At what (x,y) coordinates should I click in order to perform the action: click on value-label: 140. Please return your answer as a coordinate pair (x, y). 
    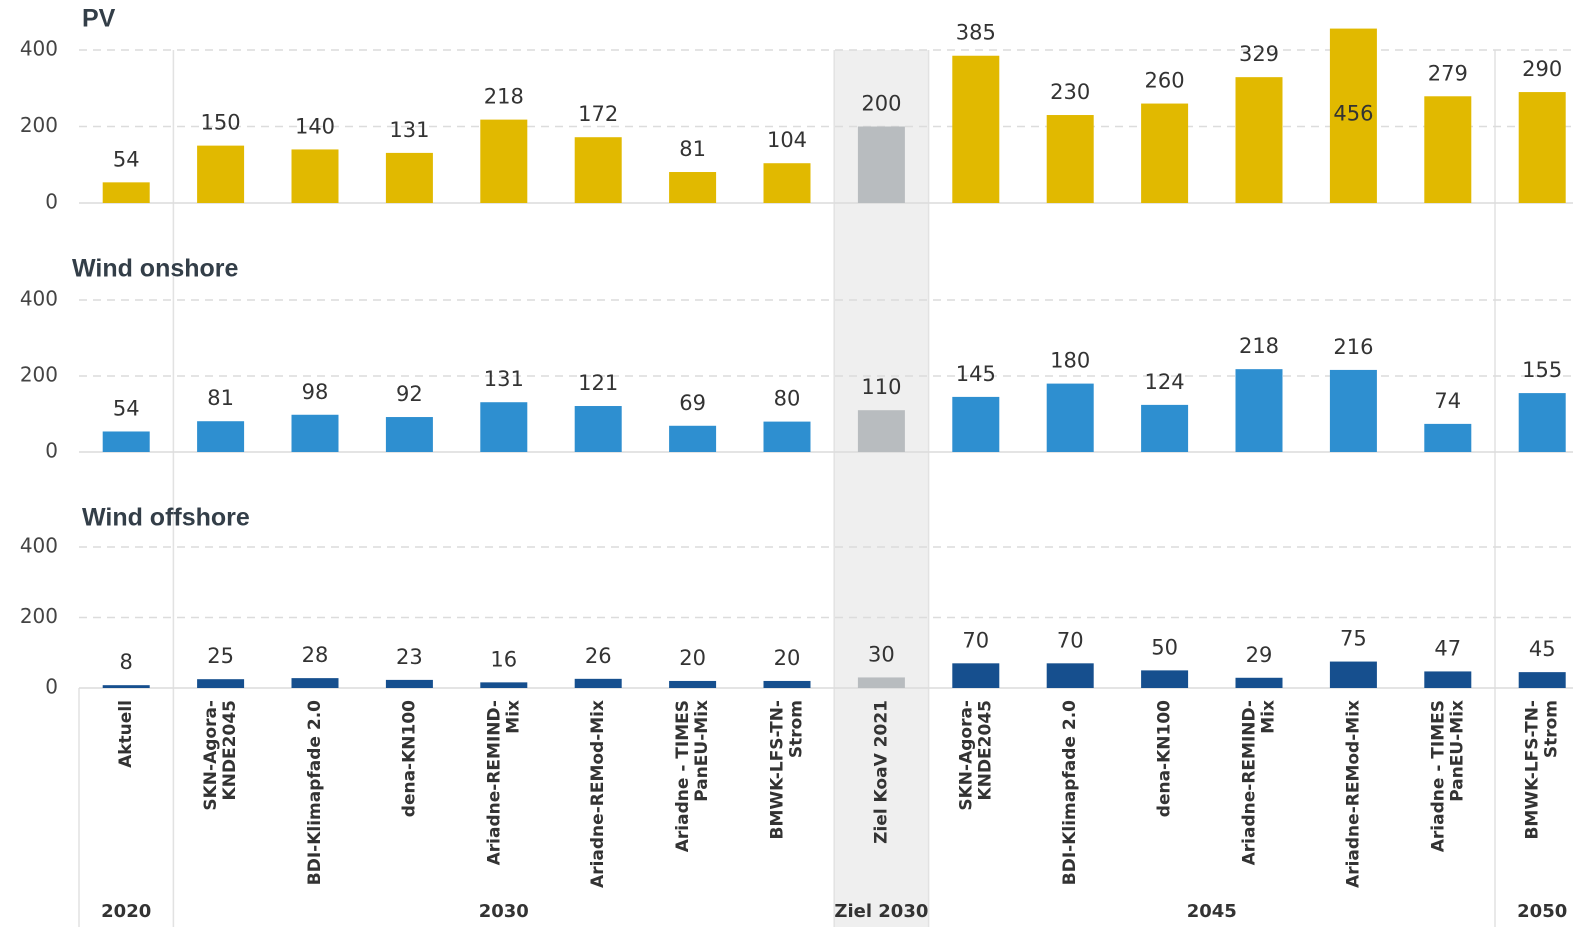
    Looking at the image, I should click on (315, 126).